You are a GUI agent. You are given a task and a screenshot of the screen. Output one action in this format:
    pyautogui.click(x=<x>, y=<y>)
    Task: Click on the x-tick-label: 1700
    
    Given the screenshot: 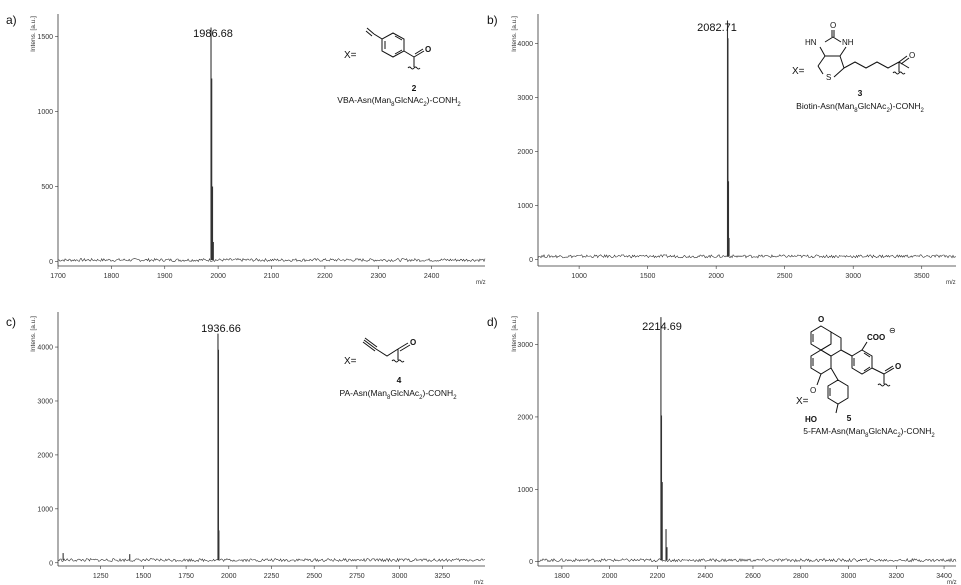 What is the action you would take?
    pyautogui.click(x=58, y=276)
    